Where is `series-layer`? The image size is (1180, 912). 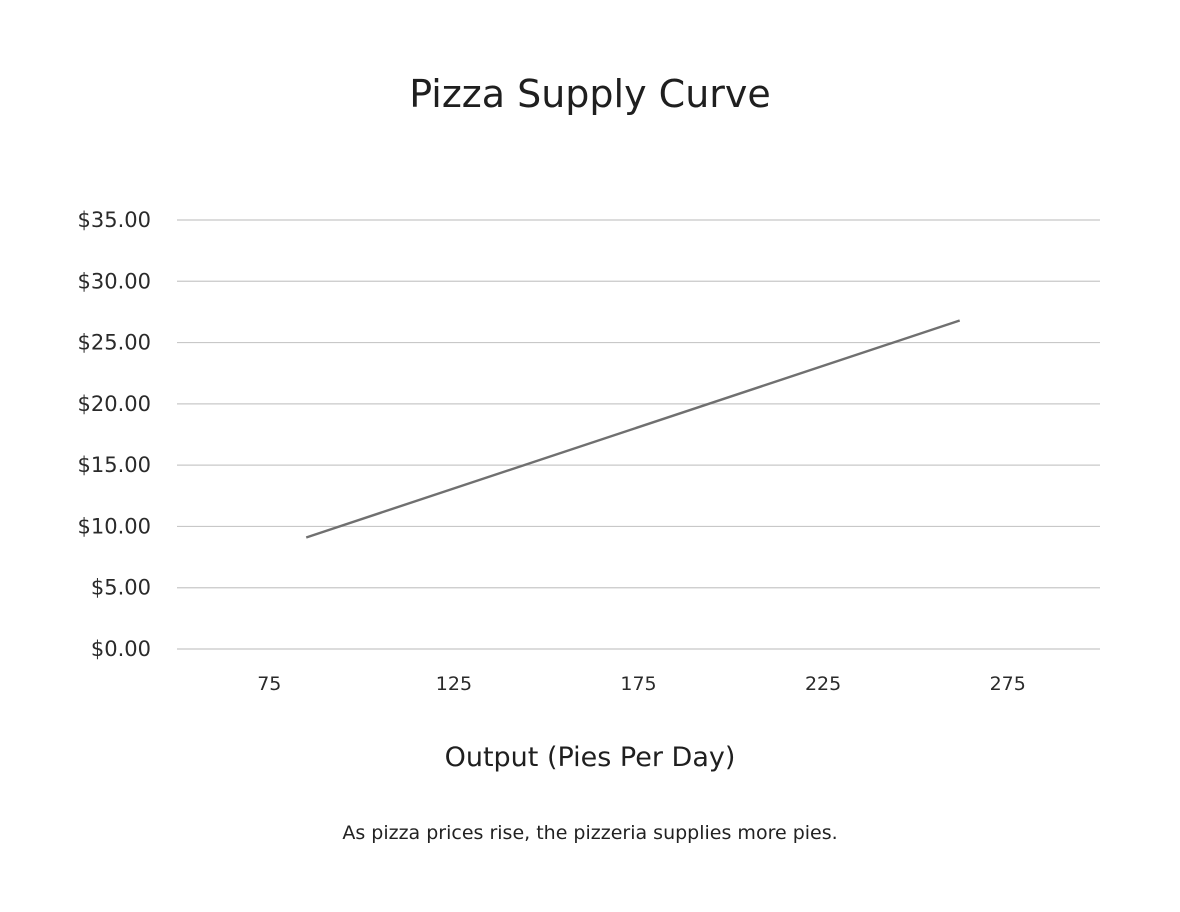 series-layer is located at coordinates (633, 429).